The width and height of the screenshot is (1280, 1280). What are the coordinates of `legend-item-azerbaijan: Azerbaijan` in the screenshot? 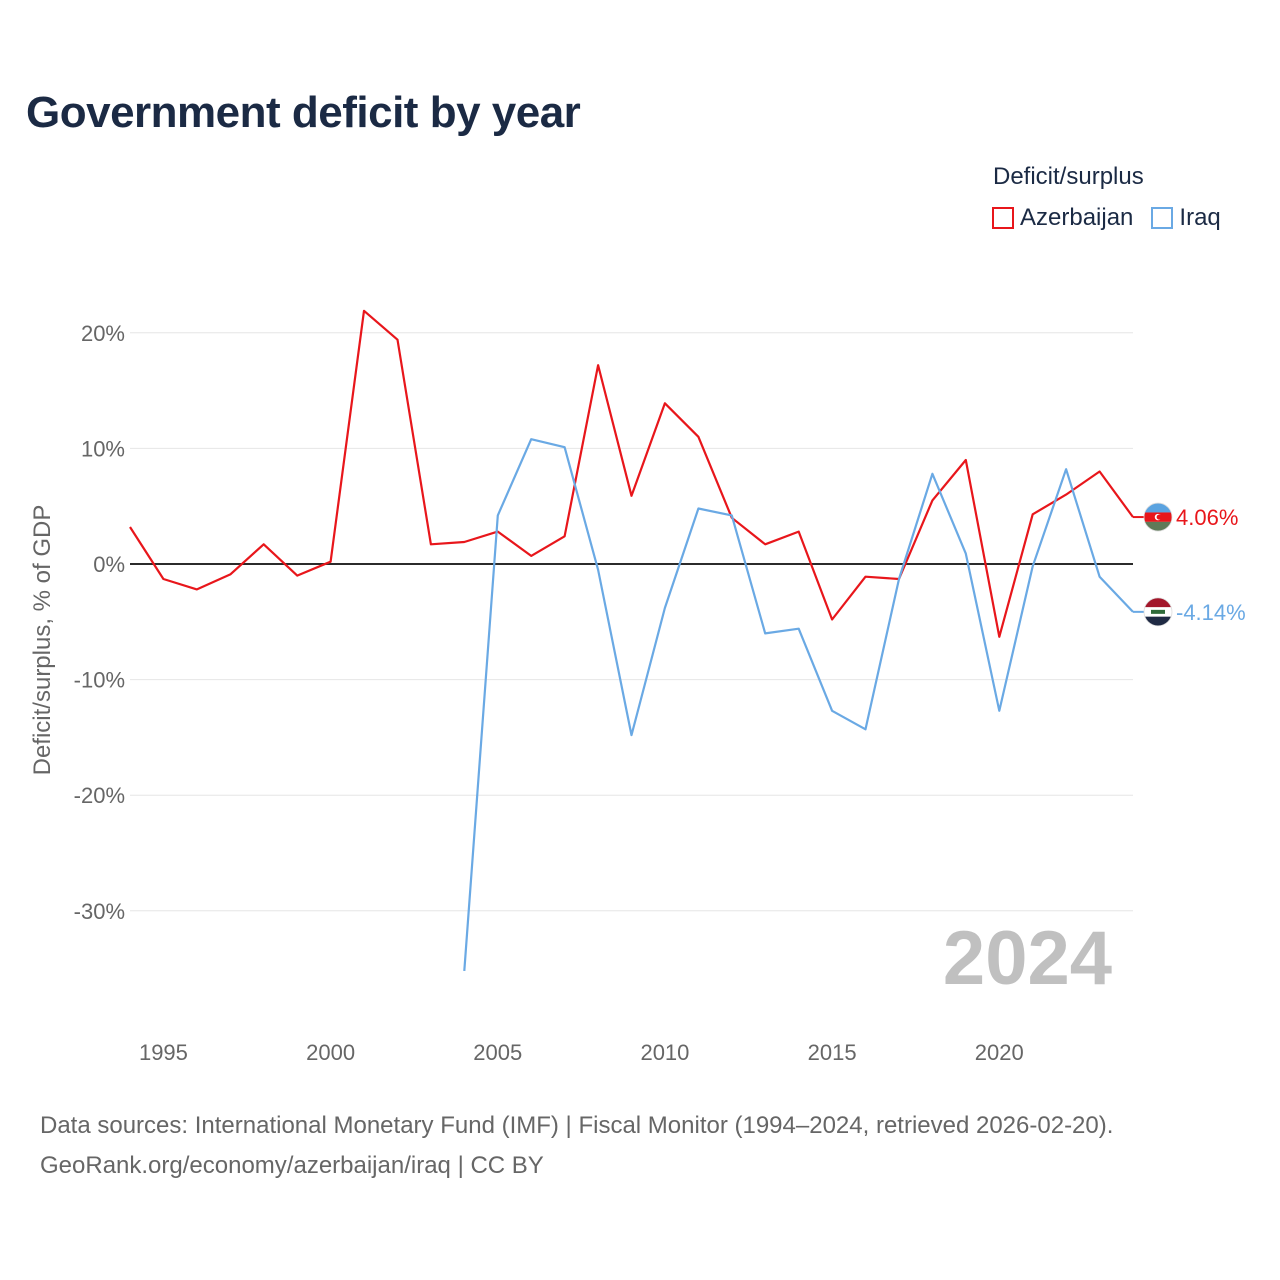 It's located at (1062, 218).